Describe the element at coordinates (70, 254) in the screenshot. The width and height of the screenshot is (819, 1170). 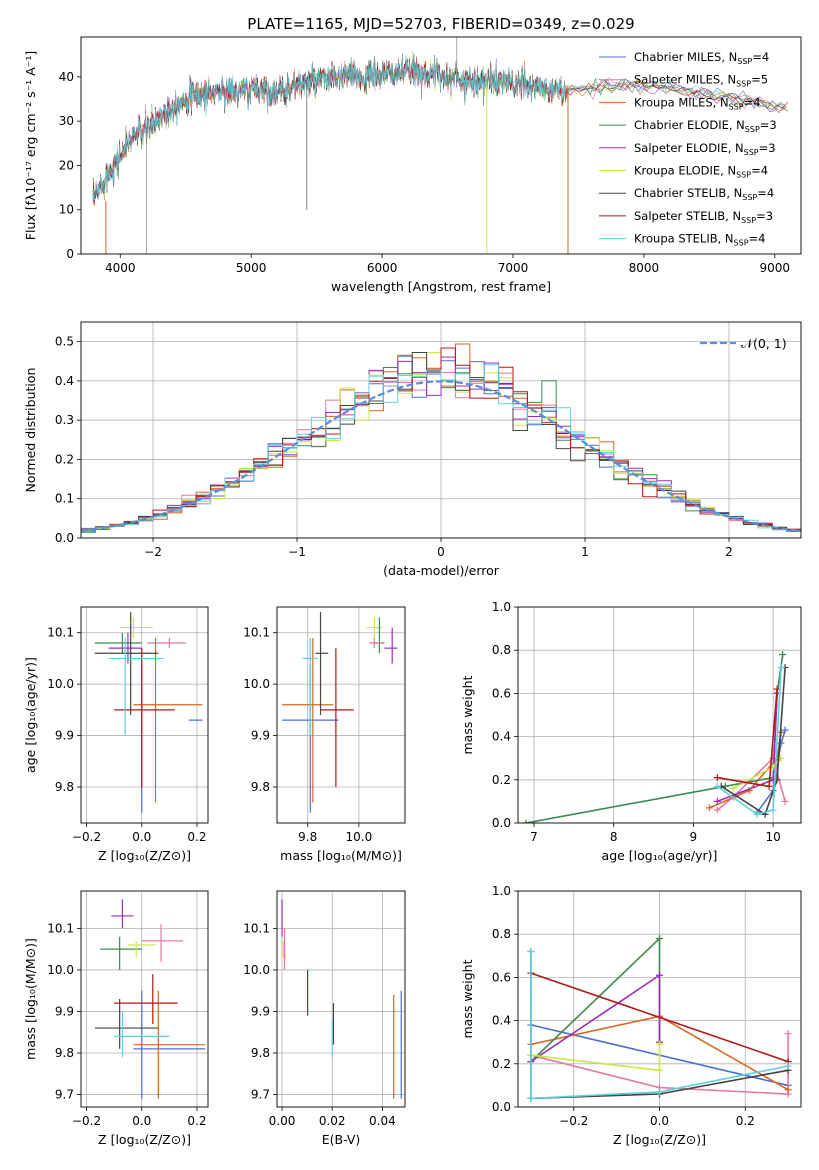
I see `spectrum-ytick-label: 0` at that location.